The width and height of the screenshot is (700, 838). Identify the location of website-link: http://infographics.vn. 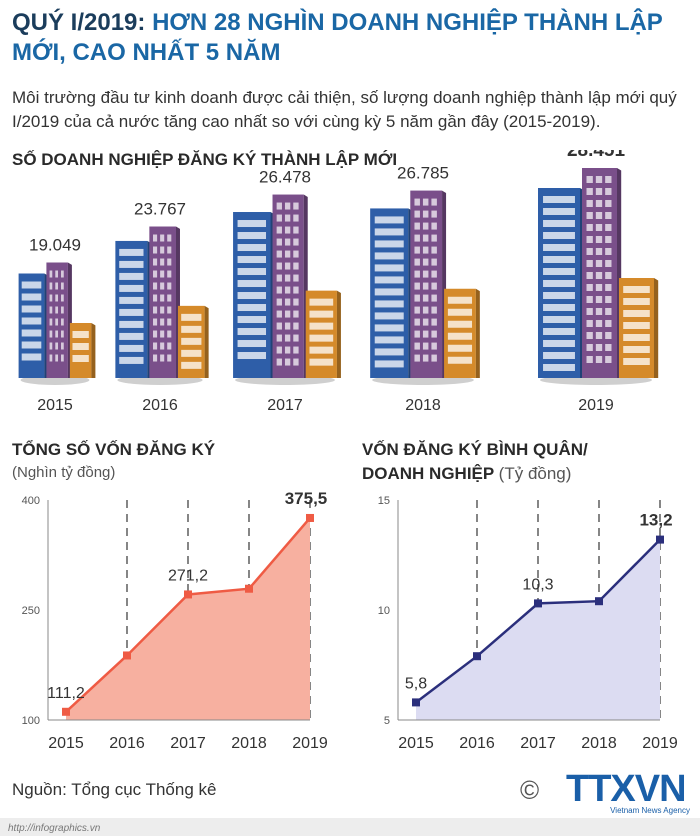
(54, 828).